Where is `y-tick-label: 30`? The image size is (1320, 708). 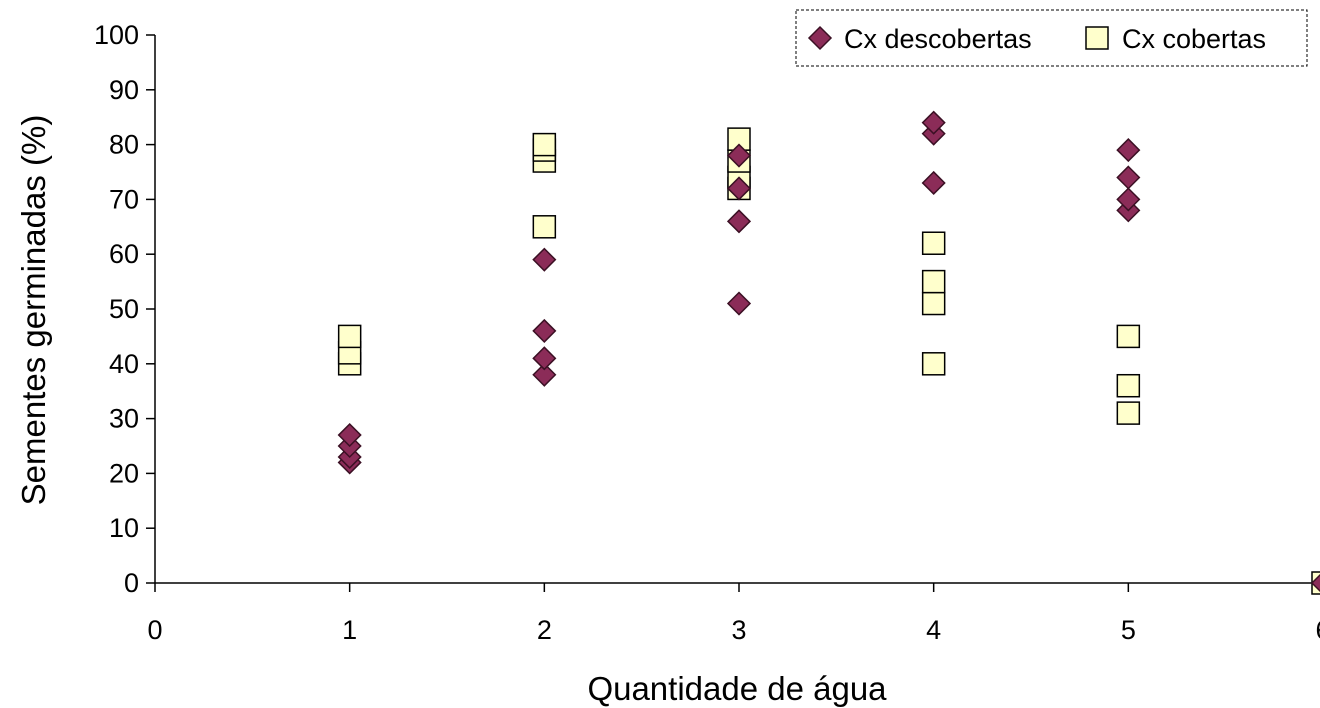
y-tick-label: 30 is located at coordinates (124, 419).